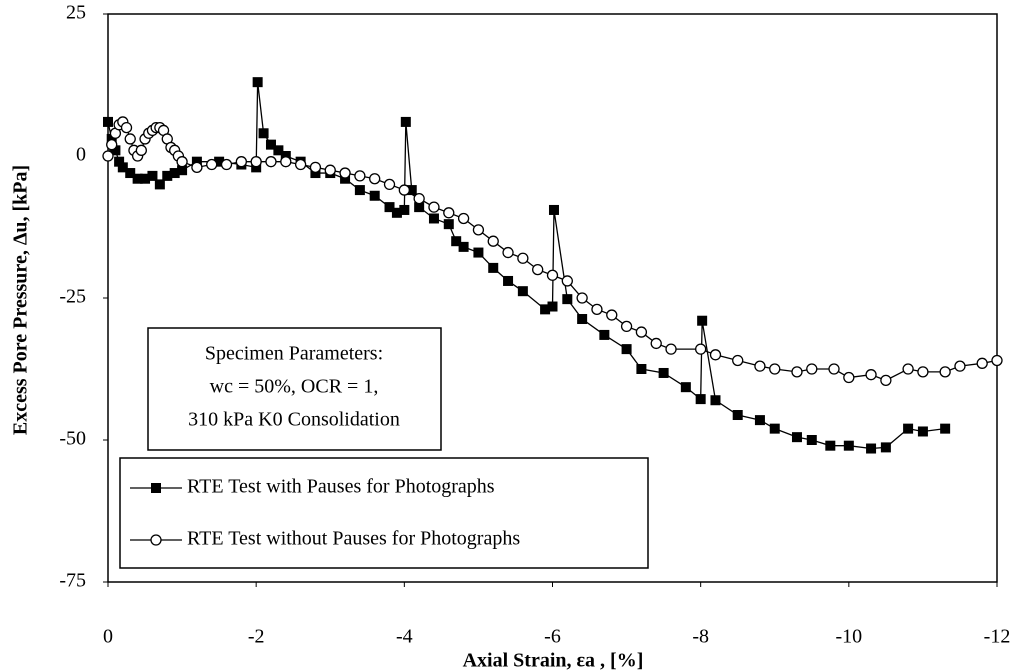  Describe the element at coordinates (72, 439) in the screenshot. I see `y-tick-label: -50` at that location.